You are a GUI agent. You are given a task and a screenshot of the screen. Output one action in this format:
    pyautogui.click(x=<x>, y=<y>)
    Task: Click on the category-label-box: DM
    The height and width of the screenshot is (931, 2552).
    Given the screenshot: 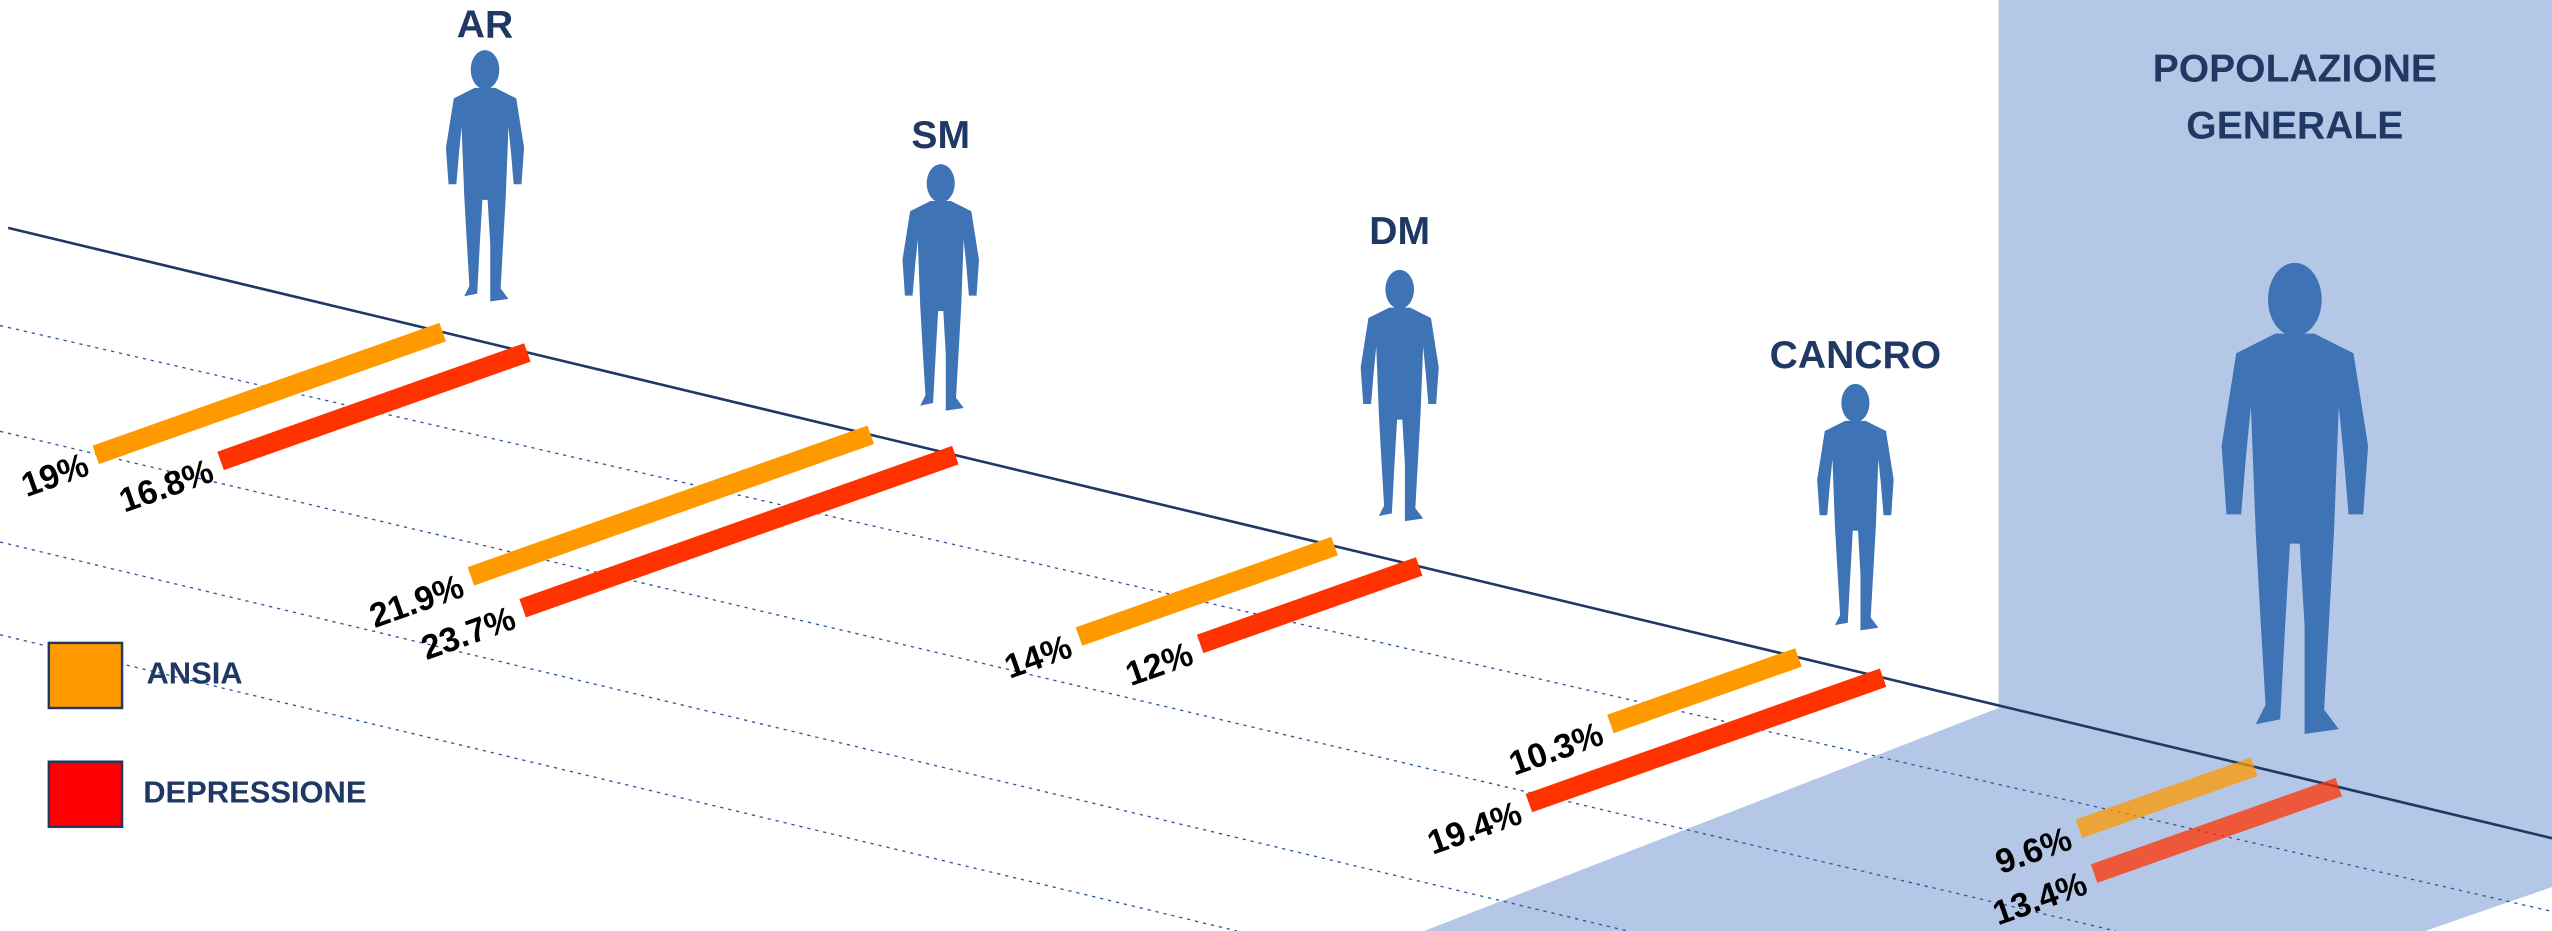 What is the action you would take?
    pyautogui.click(x=1400, y=231)
    